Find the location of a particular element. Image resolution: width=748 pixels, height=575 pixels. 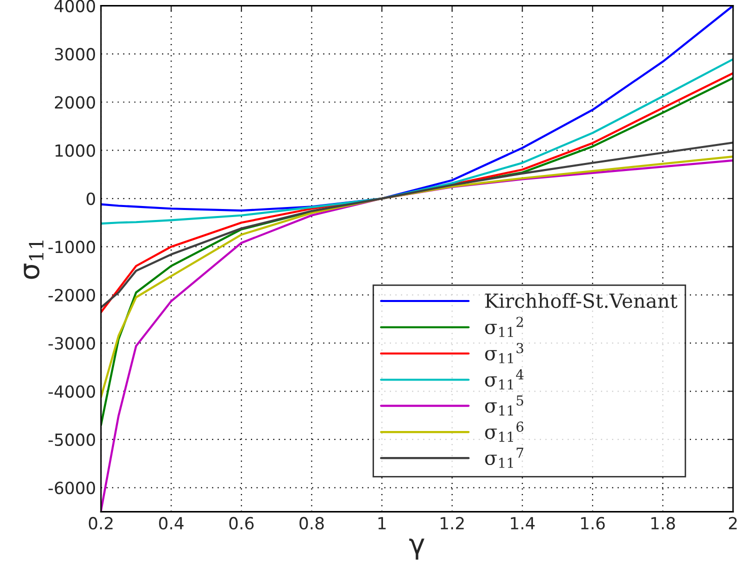

legend-label: σ$_{11}$$^{4}$ is located at coordinates (504, 379).